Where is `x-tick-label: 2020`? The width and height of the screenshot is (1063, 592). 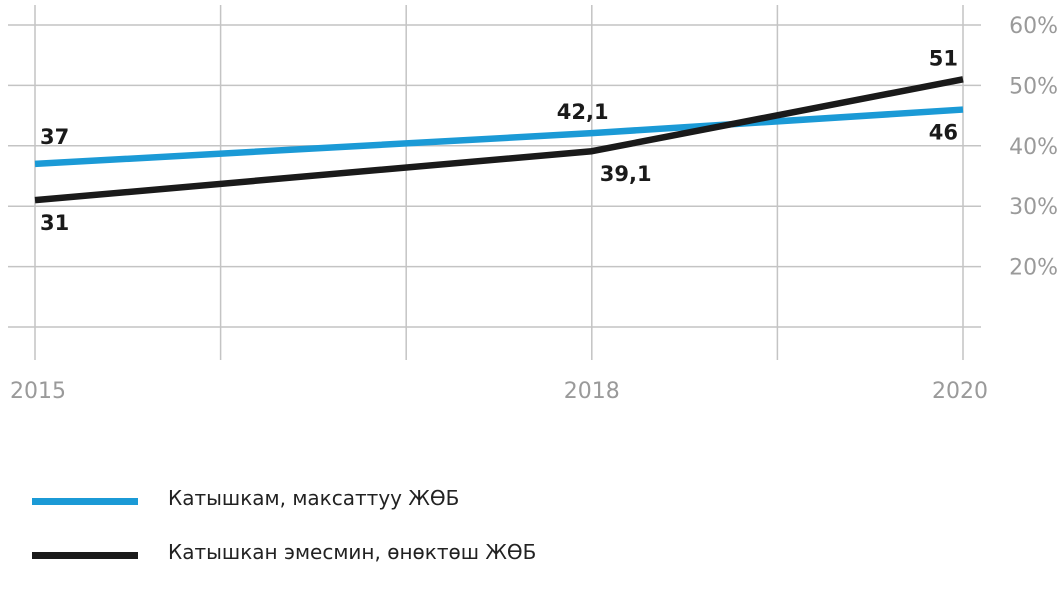
x-tick-label: 2020 is located at coordinates (960, 391).